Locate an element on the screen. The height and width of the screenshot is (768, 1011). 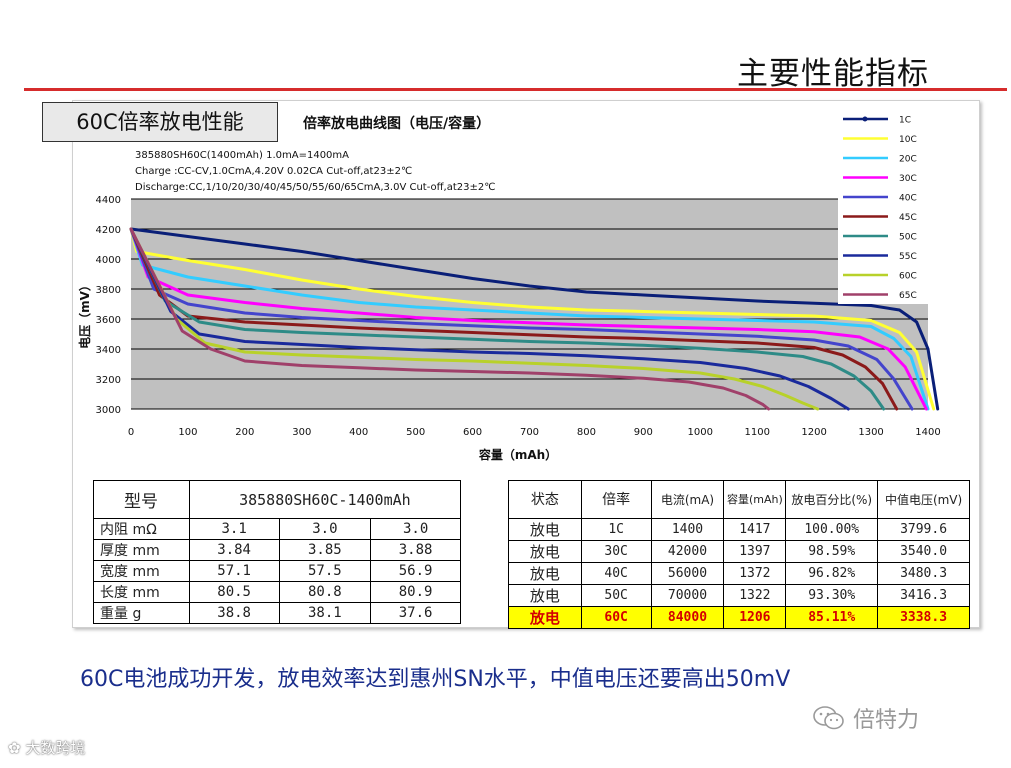
spec-cell: 38.8 is located at coordinates (234, 613).